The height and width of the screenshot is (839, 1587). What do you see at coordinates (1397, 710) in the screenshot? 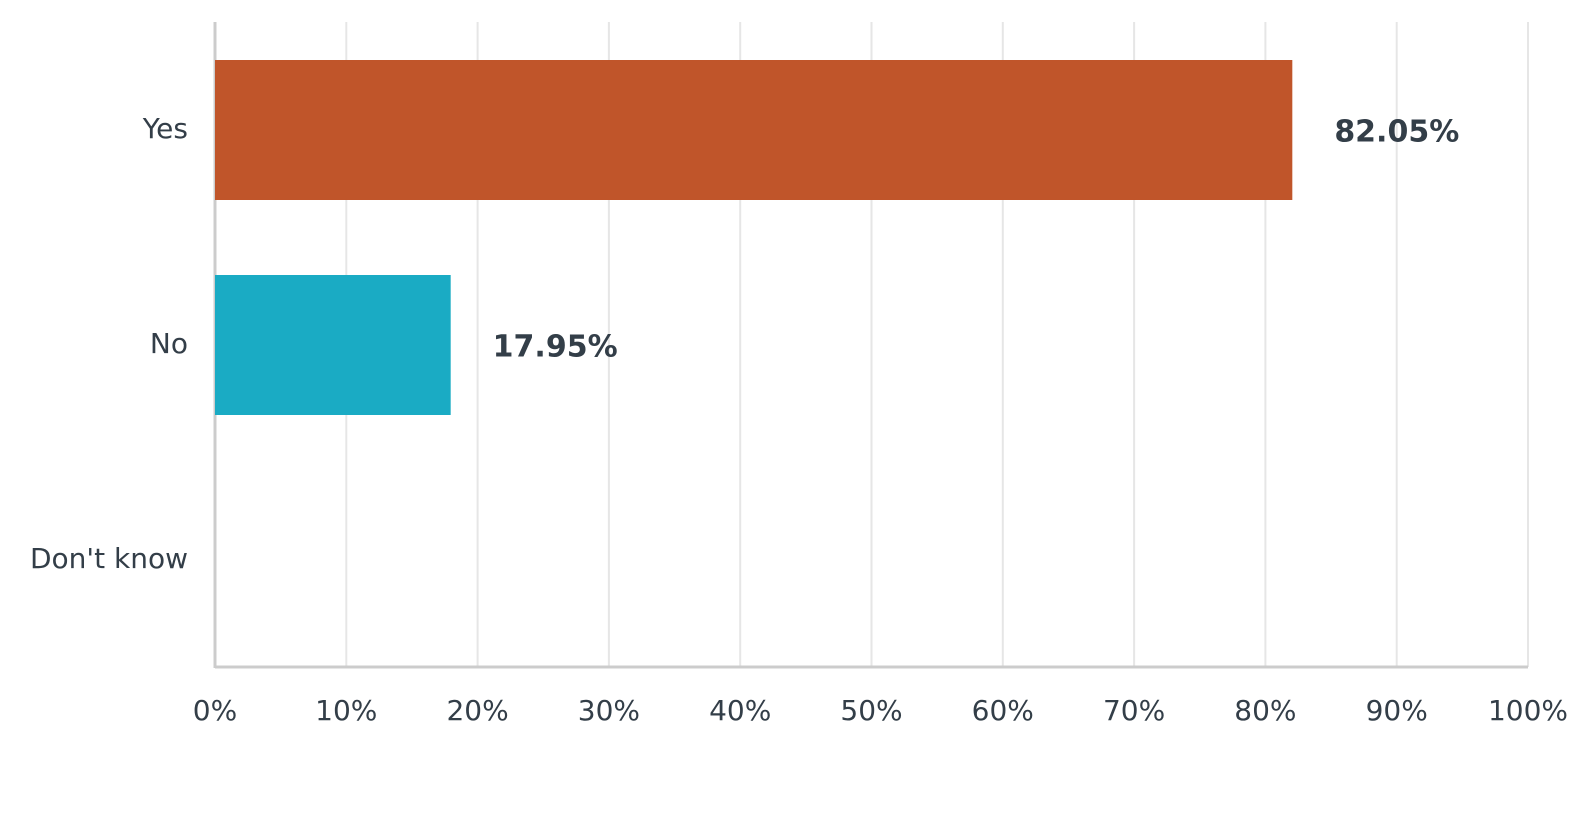
I see `x-tick-label: 90%` at bounding box center [1397, 710].